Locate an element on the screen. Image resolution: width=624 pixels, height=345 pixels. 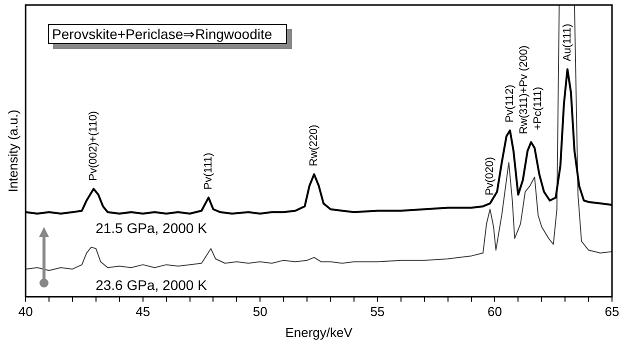
series-label: 21.5 GPa, 2000 K is located at coordinates (152, 228).